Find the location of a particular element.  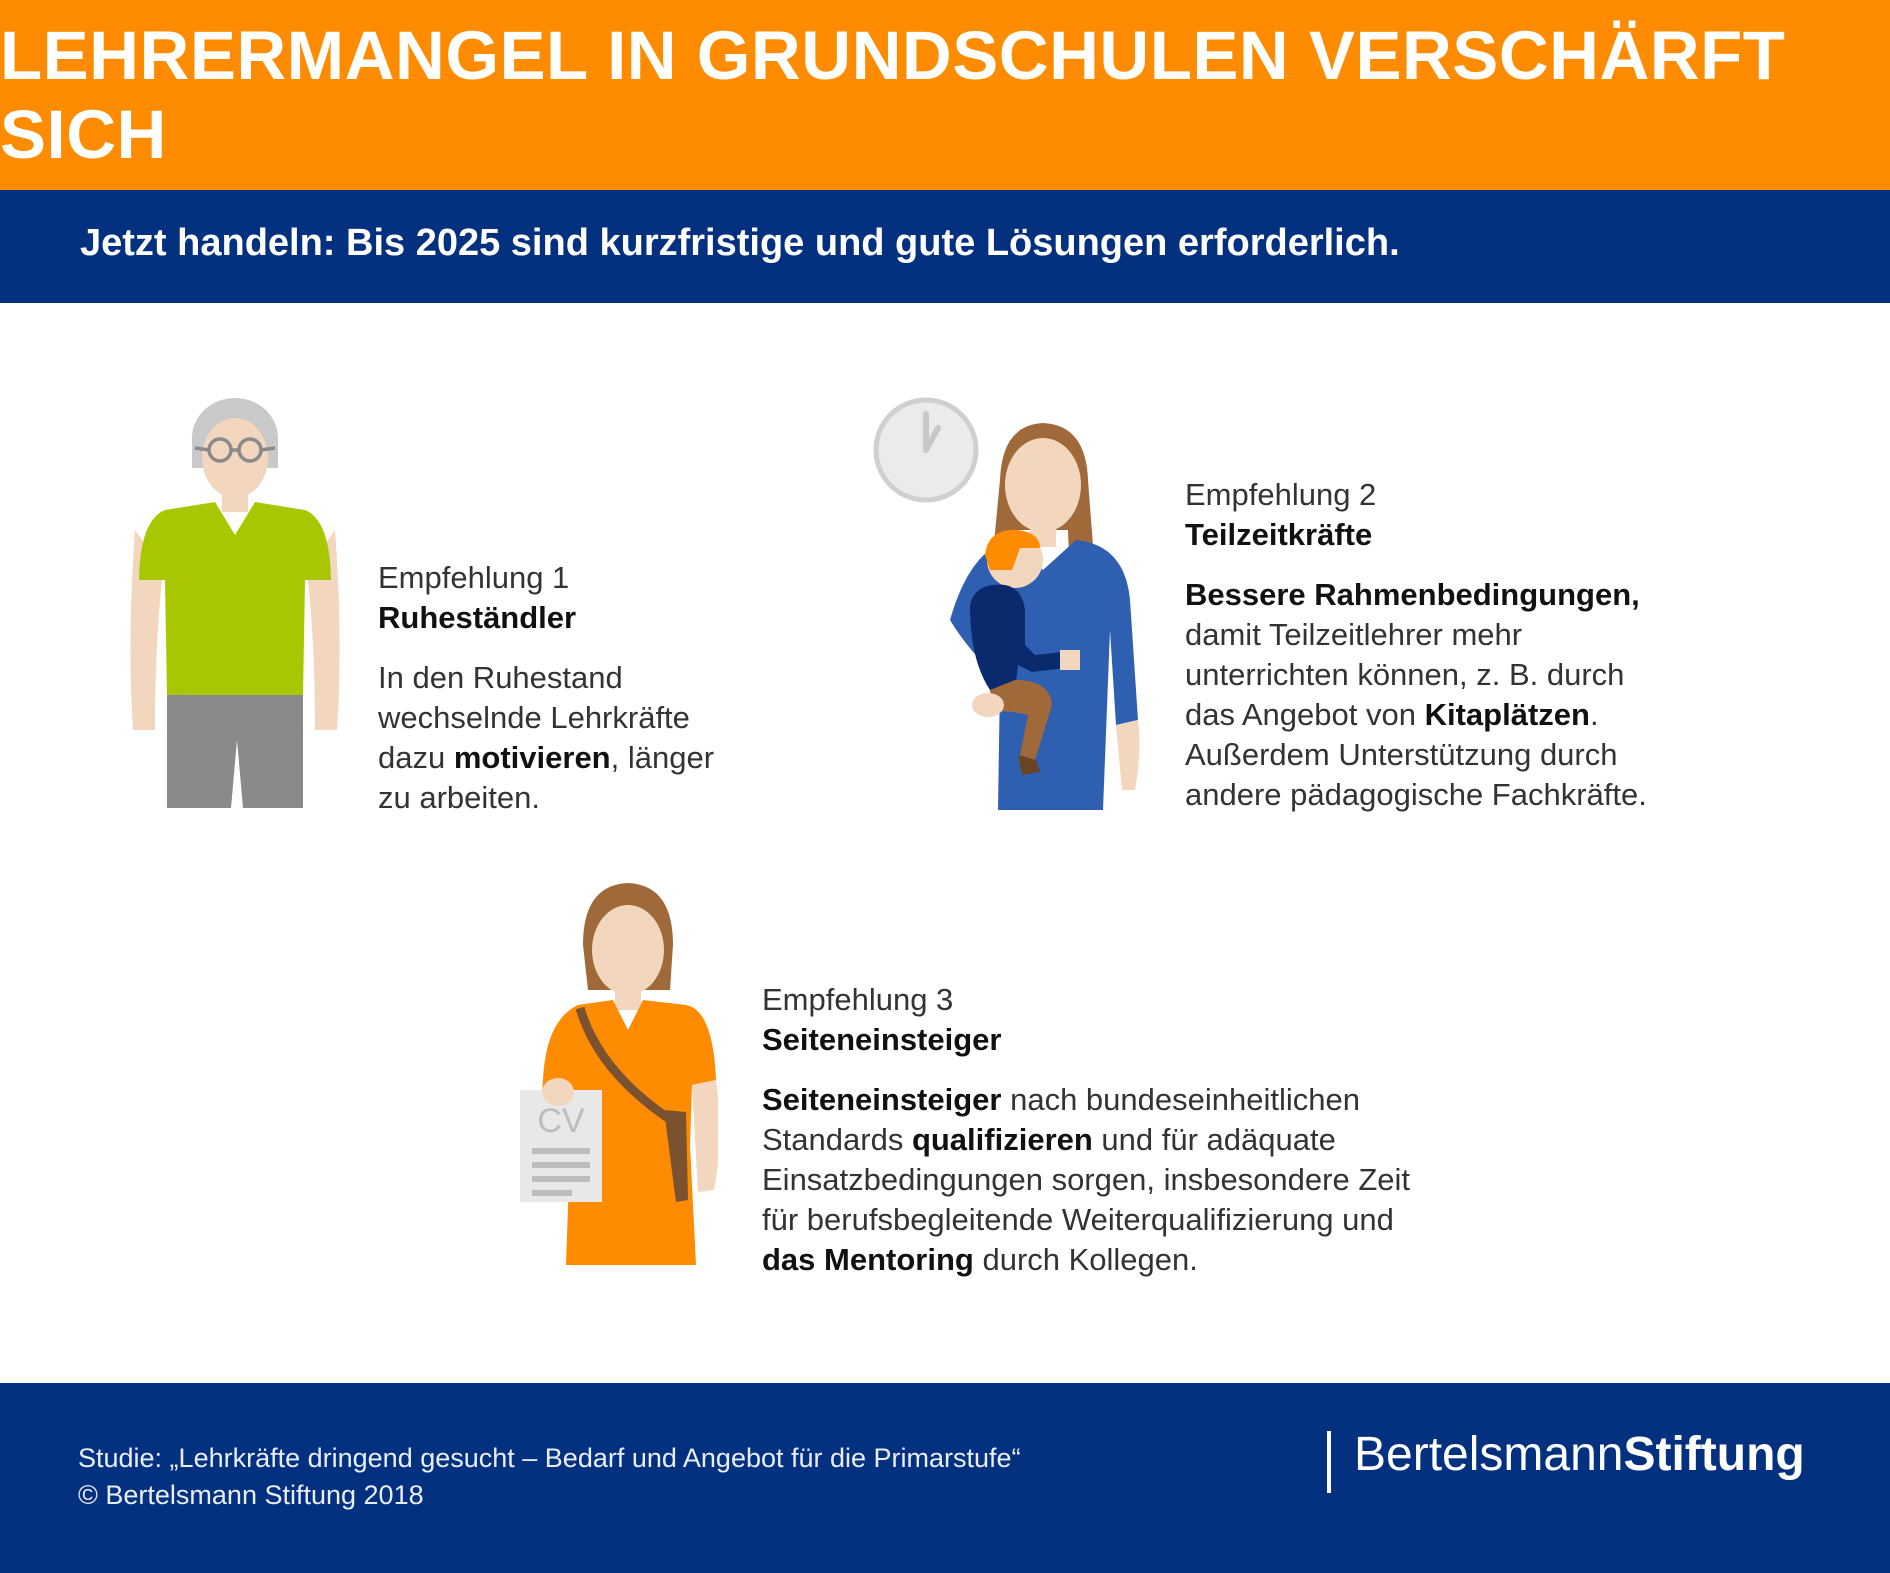

body-text: damit Teilzeitlehrer mehr is located at coordinates (1354, 634).